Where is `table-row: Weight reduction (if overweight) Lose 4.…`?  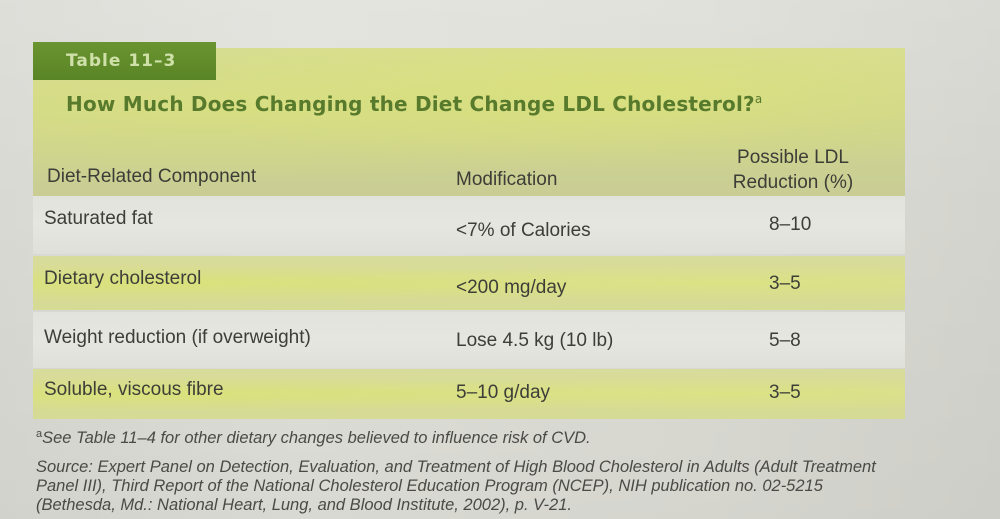 table-row: Weight reduction (if overweight) Lose 4.… is located at coordinates (469, 340).